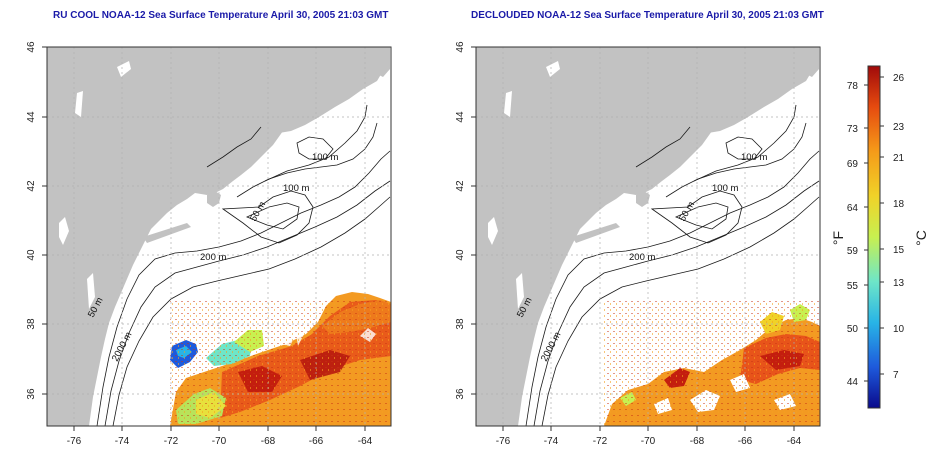 This screenshot has height=475, width=950. I want to click on left-y-axis-ticks: 46 44 42 40 38 36, so click(31, 220).